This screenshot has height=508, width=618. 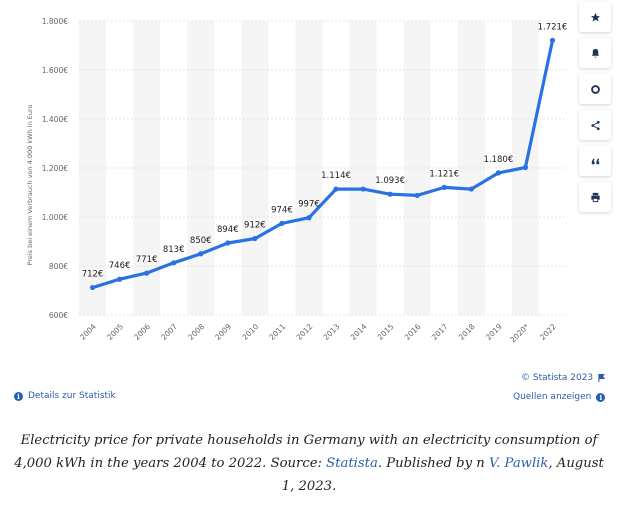 What do you see at coordinates (282, 210) in the screenshot?
I see `data-label: 974€` at bounding box center [282, 210].